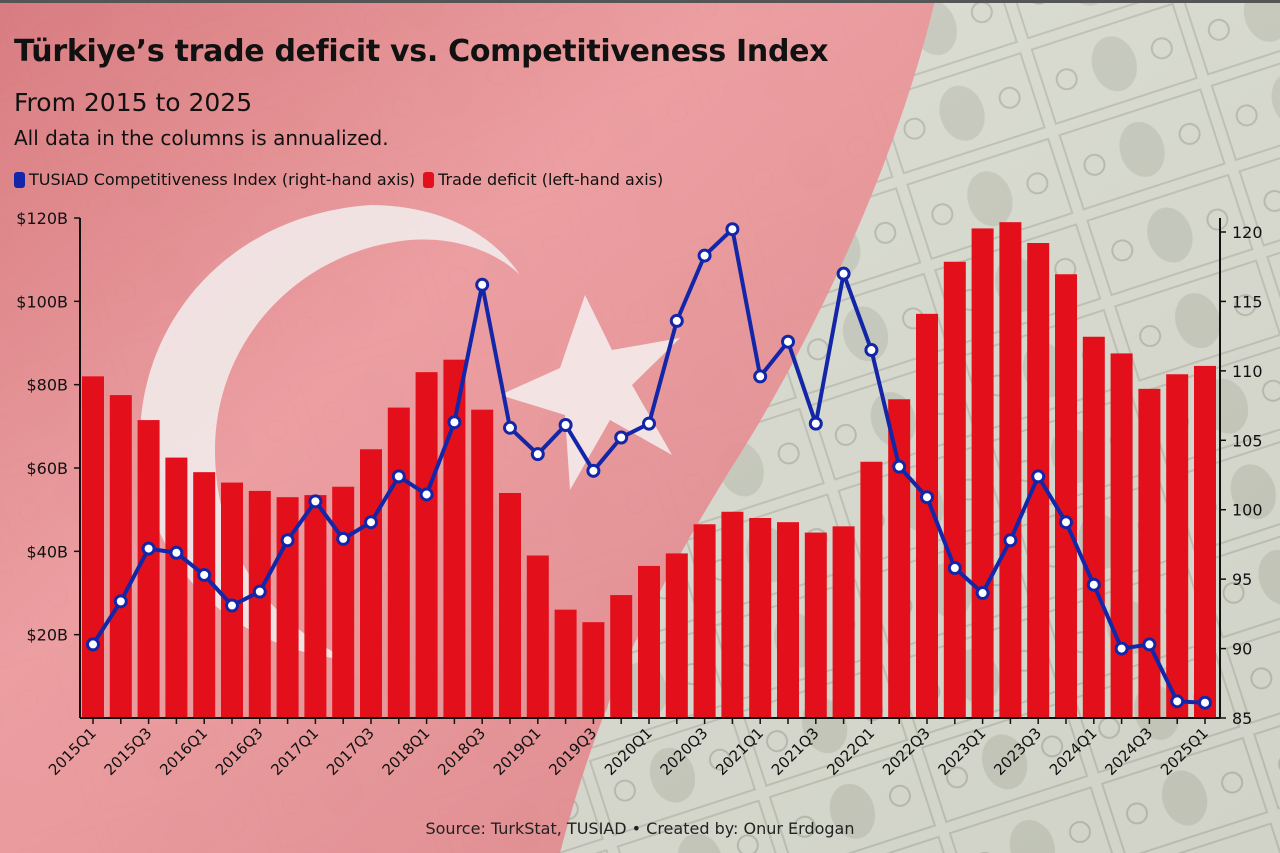 This screenshot has height=853, width=1280. Describe the element at coordinates (982, 473) in the screenshot. I see `bar-2023Q1` at that location.